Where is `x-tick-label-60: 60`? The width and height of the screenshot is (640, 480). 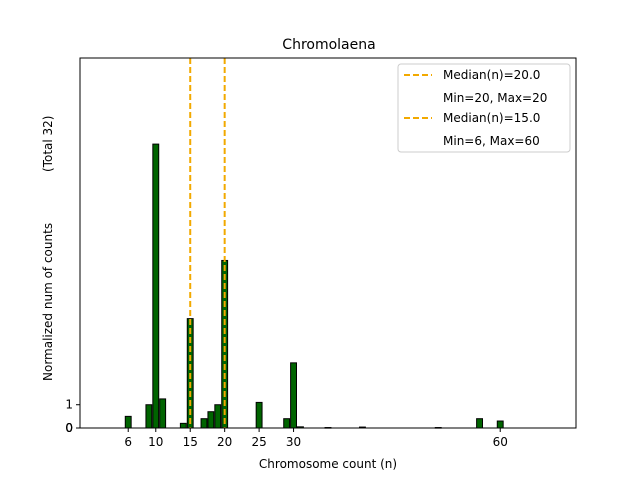 x-tick-label-60: 60 is located at coordinates (500, 442).